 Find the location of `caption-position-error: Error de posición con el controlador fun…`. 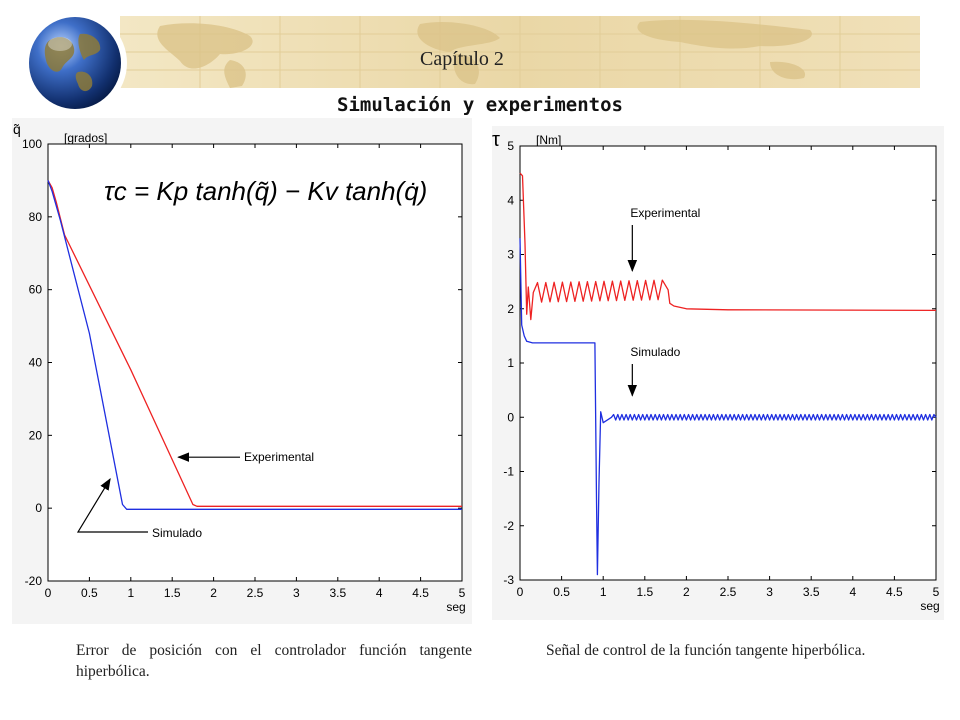

caption-position-error: Error de posición con el controlador fun… is located at coordinates (274, 661).